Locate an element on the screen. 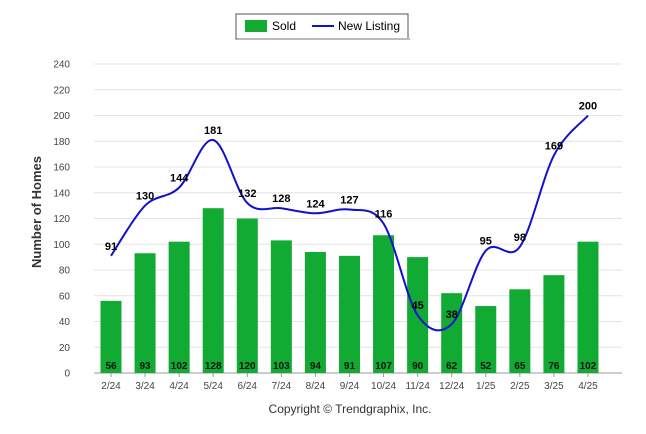 The width and height of the screenshot is (646, 434). legend-sold-label: Sold is located at coordinates (284, 26).